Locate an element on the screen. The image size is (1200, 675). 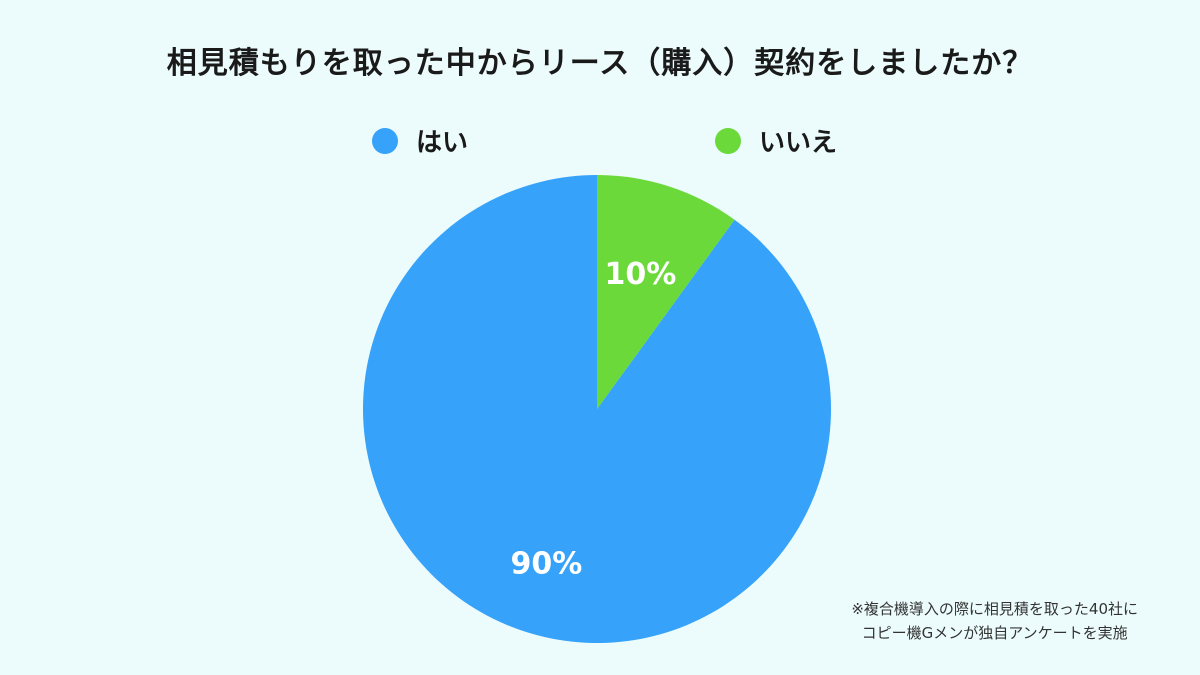
survey-note: ※複合機導入の際に相見積を取った40社に コピー機Gメンが独自アンケートを実施 is located at coordinates (994, 621).